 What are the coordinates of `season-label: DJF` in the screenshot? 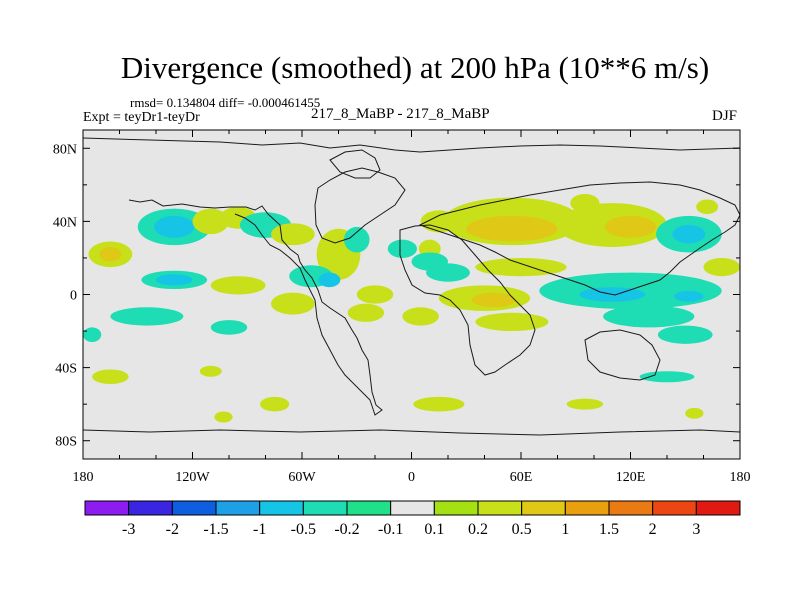 It's located at (725, 116).